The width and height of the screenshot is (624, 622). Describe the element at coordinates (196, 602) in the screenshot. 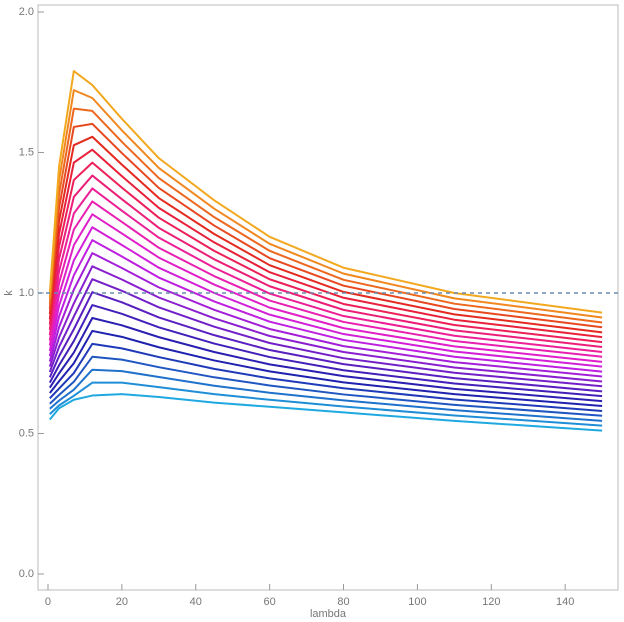

I see `x-tick-label: 40` at that location.